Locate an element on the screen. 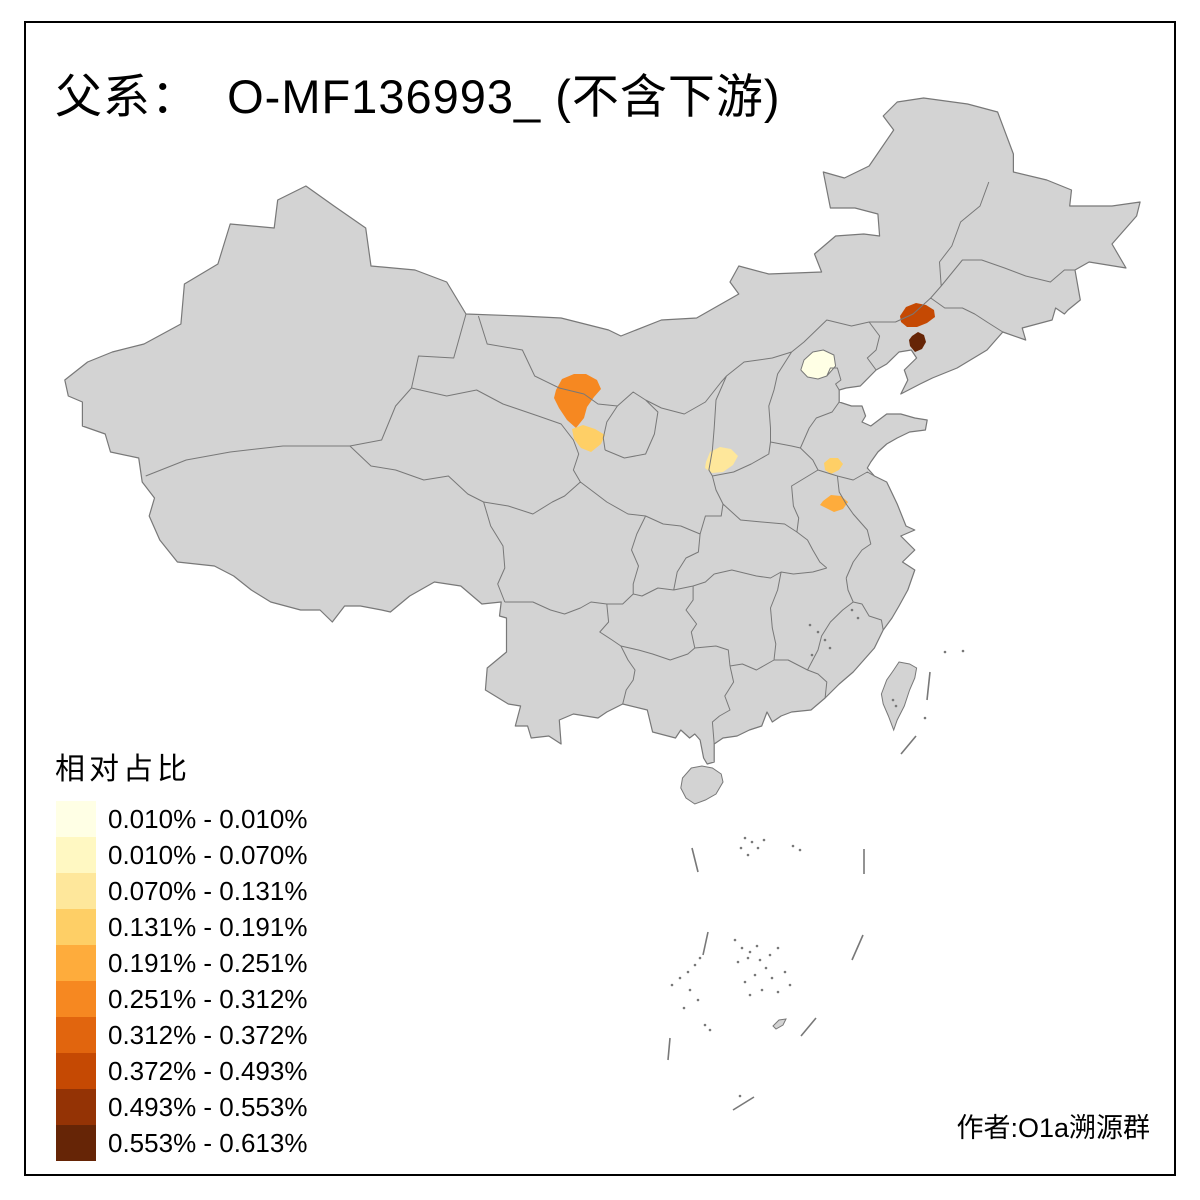 This screenshot has height=1200, width=1200. region-liaoning-north is located at coordinates (917, 315).